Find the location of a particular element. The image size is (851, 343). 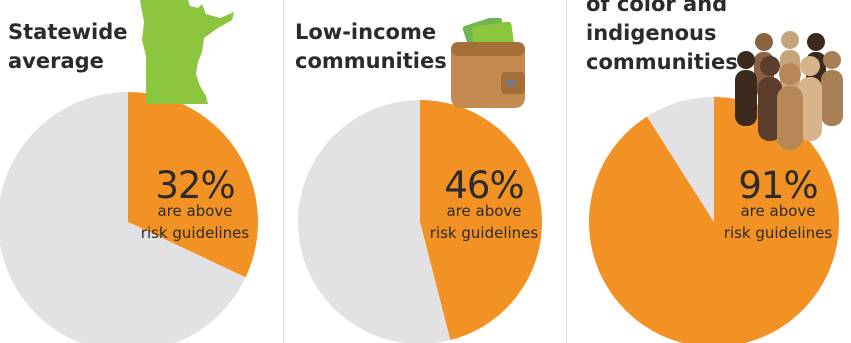

title-line: average is located at coordinates (56, 61).